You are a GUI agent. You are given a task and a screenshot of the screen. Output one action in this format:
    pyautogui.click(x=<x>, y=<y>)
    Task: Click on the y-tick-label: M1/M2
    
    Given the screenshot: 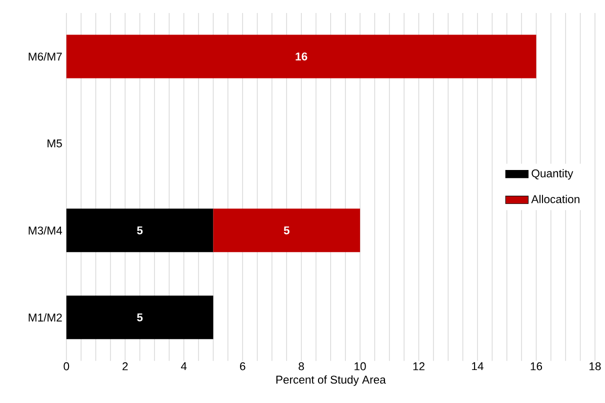 What is the action you would take?
    pyautogui.click(x=45, y=317)
    